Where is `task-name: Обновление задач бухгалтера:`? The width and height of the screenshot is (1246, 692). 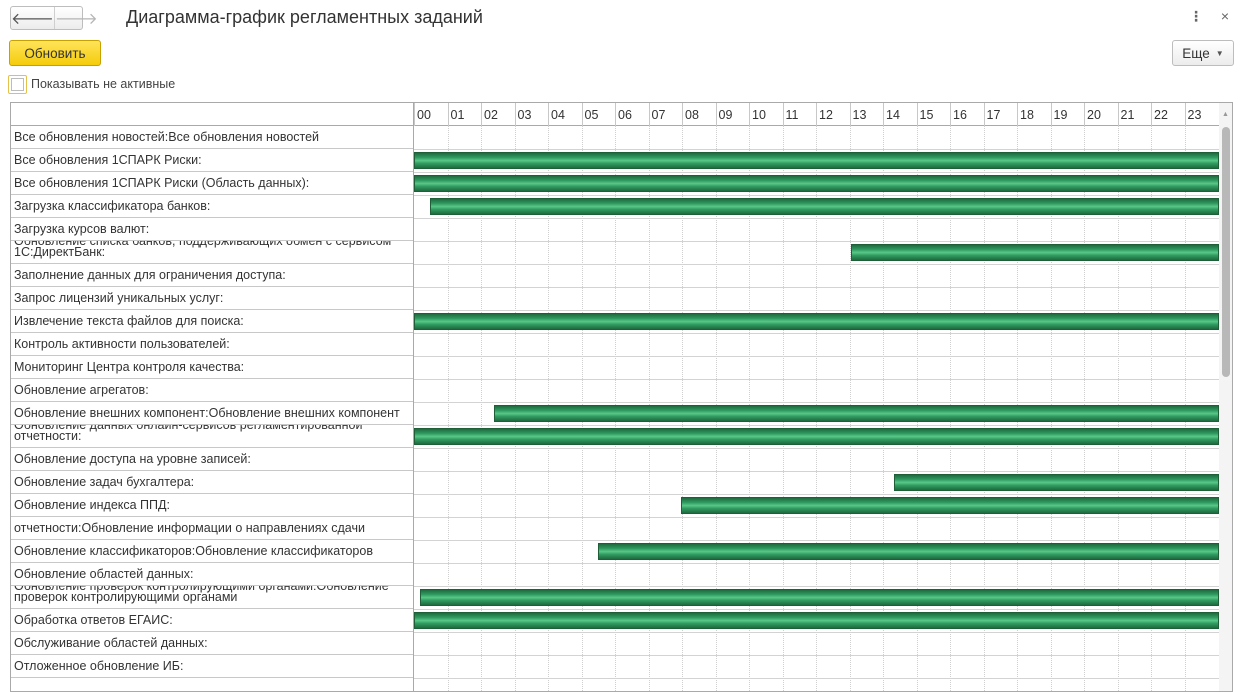 task-name: Обновление задач бухгалтера: is located at coordinates (104, 482).